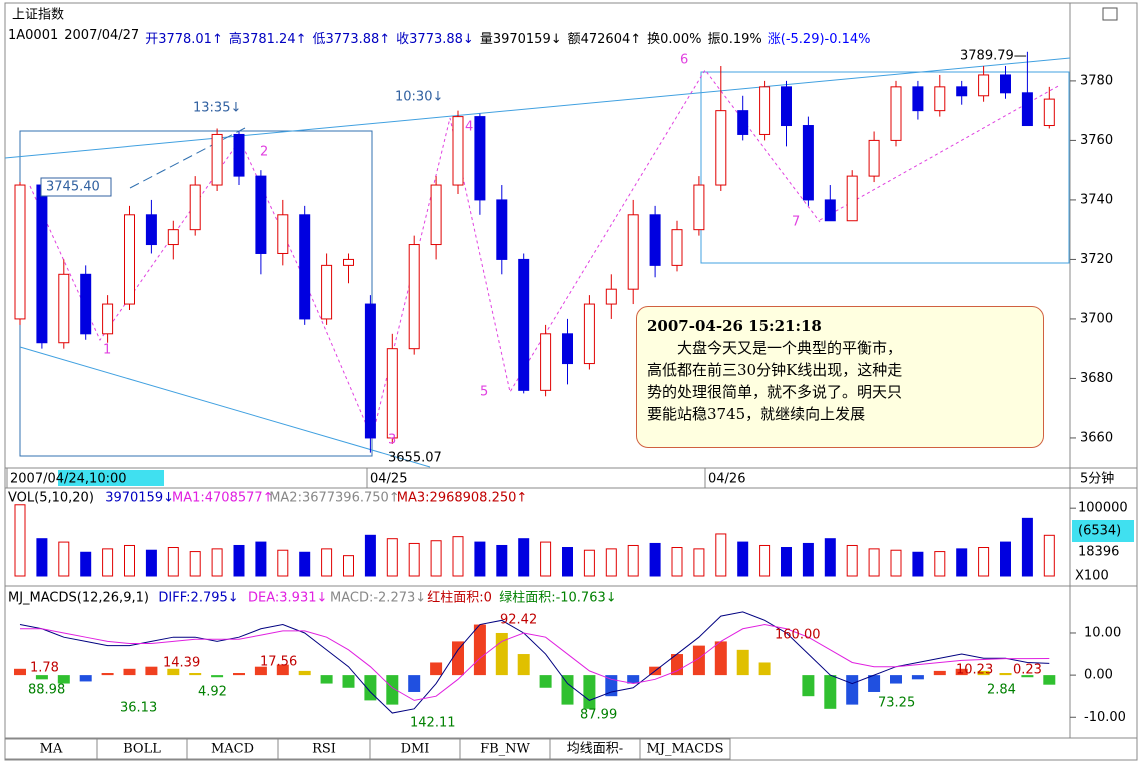 This screenshot has height=763, width=1140. I want to click on trend-line, so click(187, 158).